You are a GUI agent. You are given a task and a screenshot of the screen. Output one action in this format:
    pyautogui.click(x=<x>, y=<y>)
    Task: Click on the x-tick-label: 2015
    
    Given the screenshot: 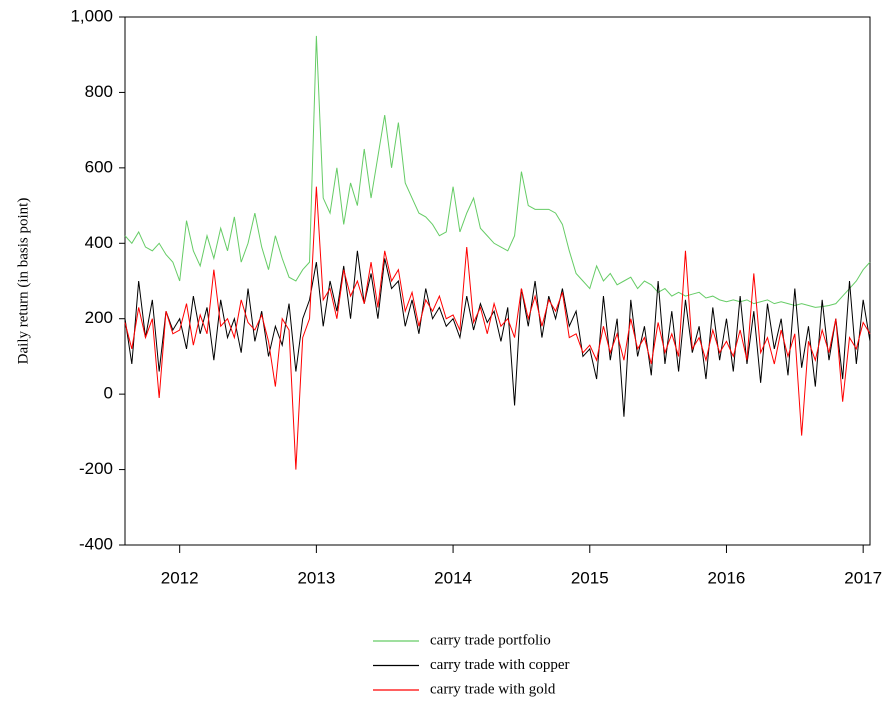 What is the action you would take?
    pyautogui.click(x=590, y=577)
    